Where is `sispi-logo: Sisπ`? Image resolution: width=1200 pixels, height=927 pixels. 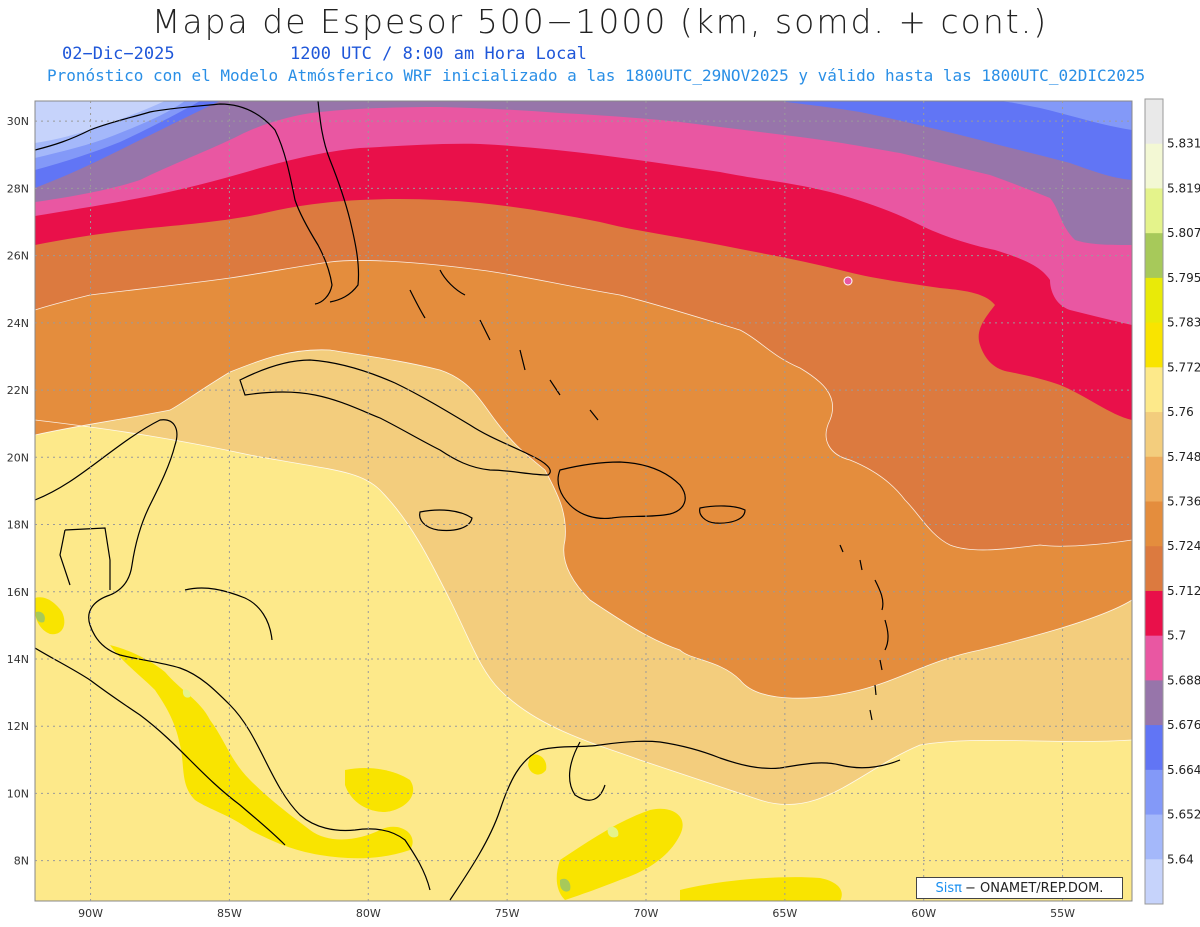
sispi-logo: Sisπ is located at coordinates (949, 888).